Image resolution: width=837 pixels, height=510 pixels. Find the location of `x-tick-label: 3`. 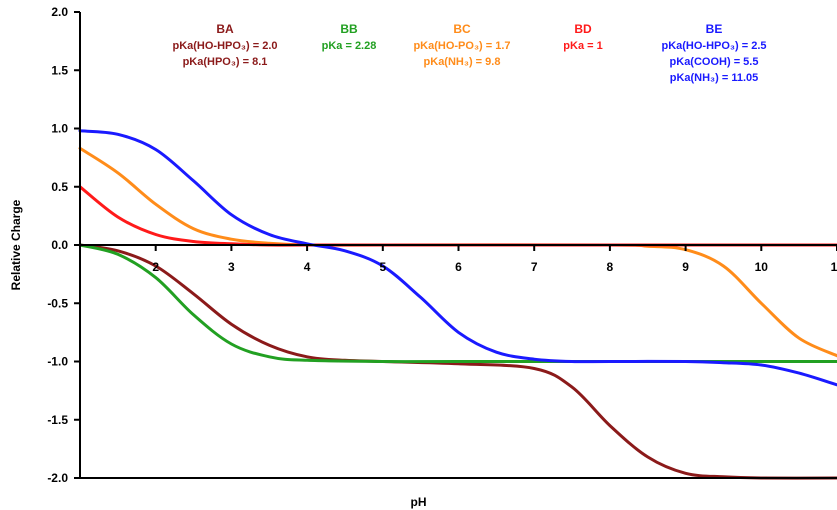

x-tick-label: 3 is located at coordinates (231, 267).